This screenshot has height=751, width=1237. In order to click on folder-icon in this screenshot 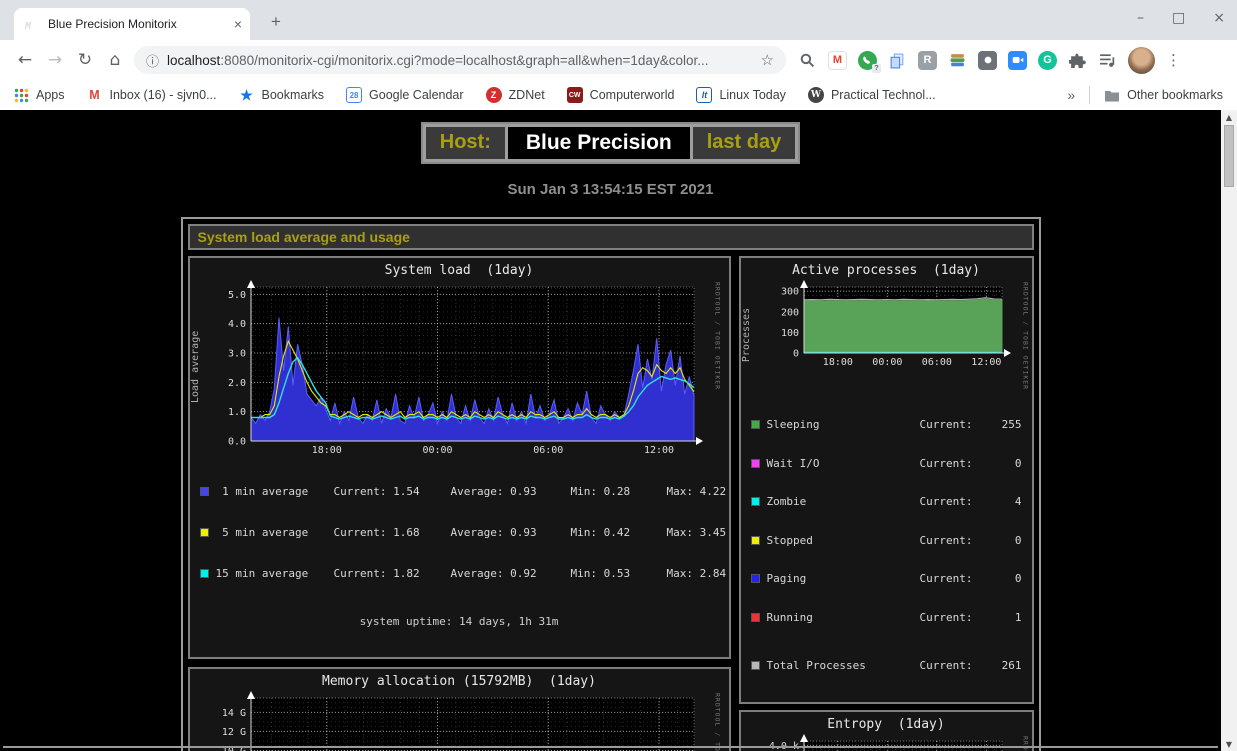, I will do `click(1112, 95)`.